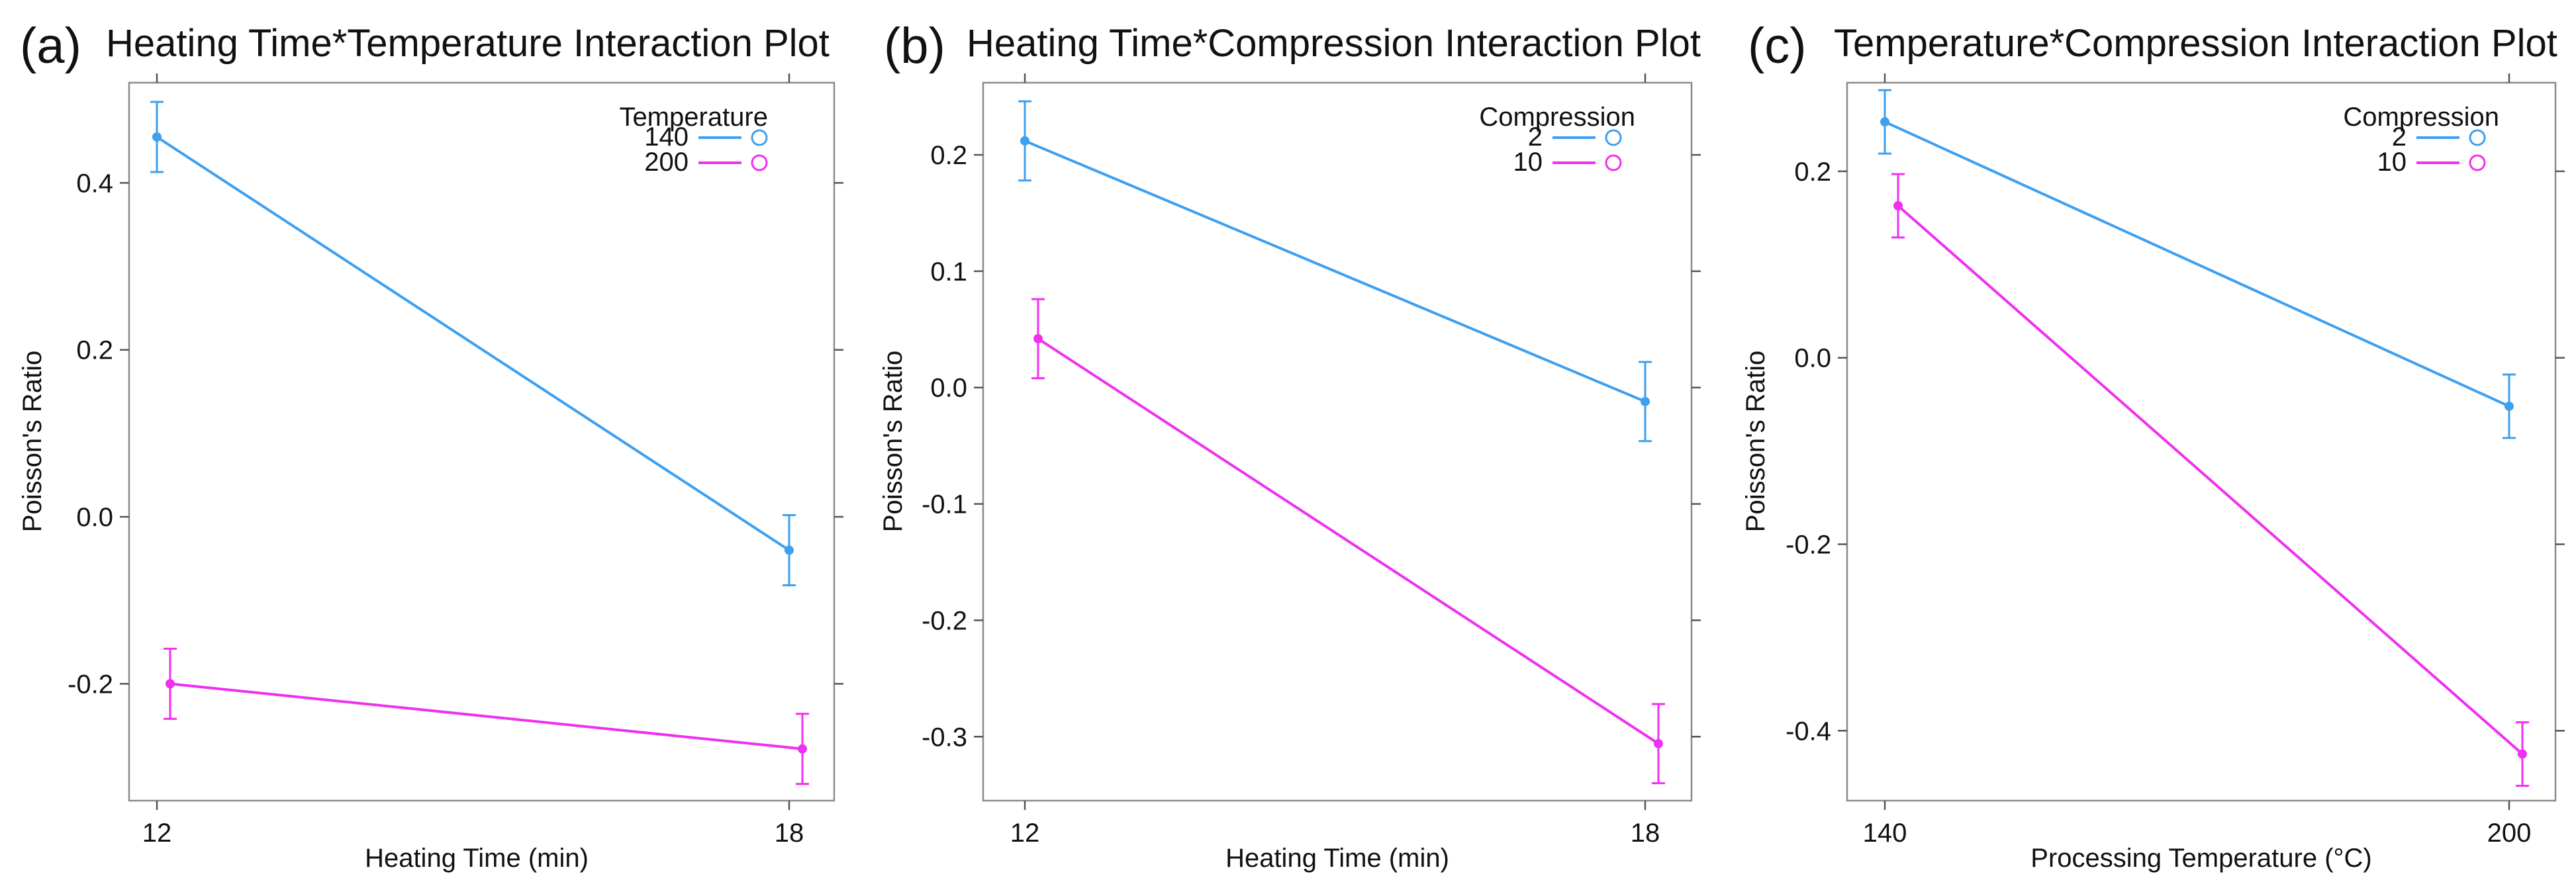 The height and width of the screenshot is (888, 2576). What do you see at coordinates (666, 137) in the screenshot?
I see `legend-label: 140` at bounding box center [666, 137].